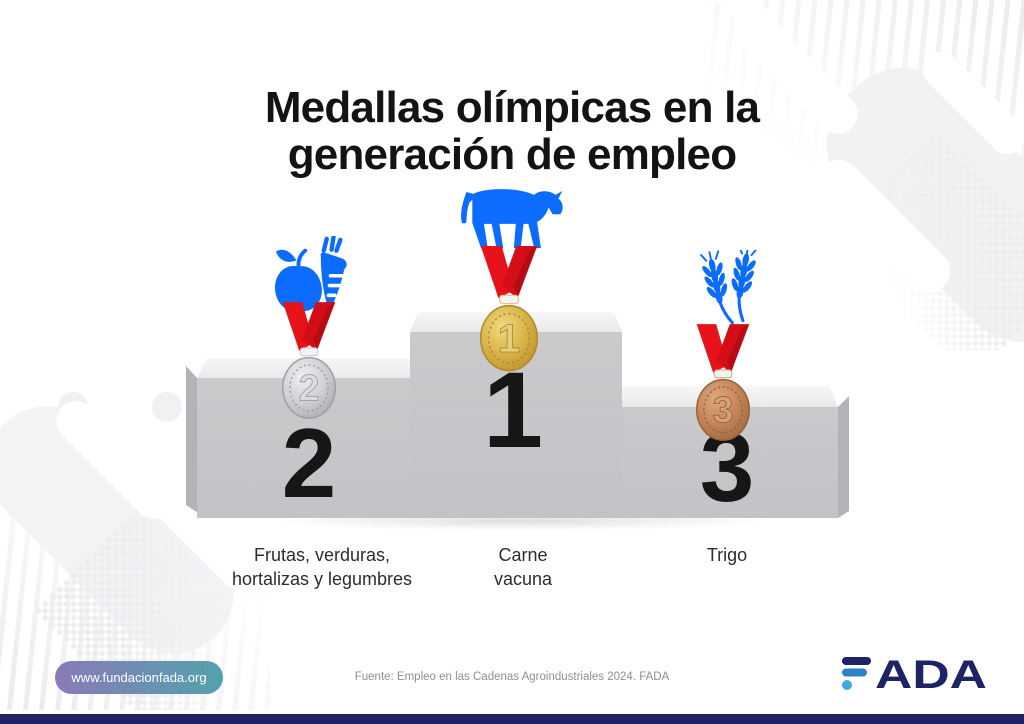  I want to click on fruits-vegetables-icon, so click(315, 277).